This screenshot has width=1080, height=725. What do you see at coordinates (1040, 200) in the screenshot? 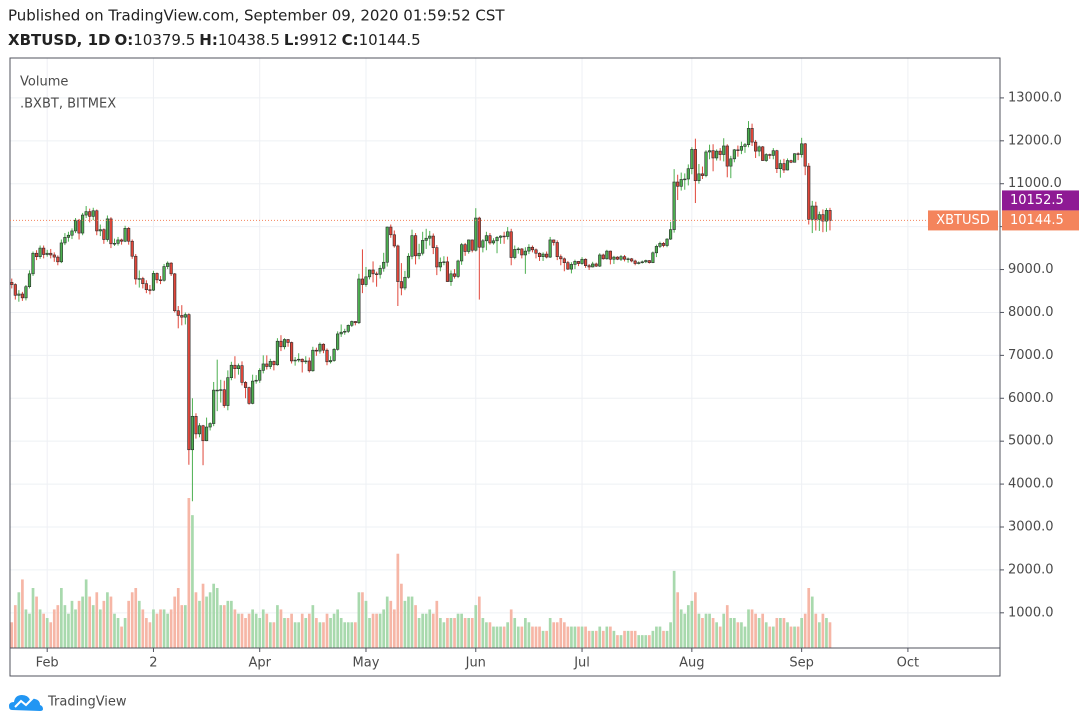
I see `marker-tag-bg` at bounding box center [1040, 200].